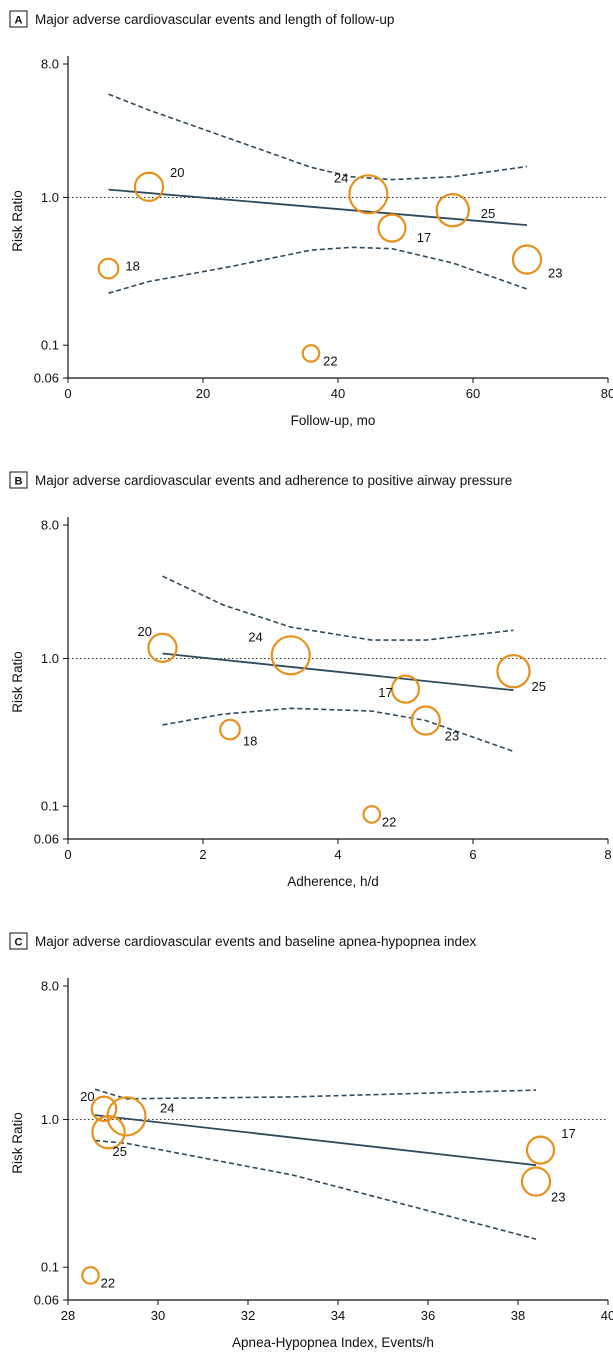 The width and height of the screenshot is (613, 1357). I want to click on x-tick-label: 36, so click(428, 1315).